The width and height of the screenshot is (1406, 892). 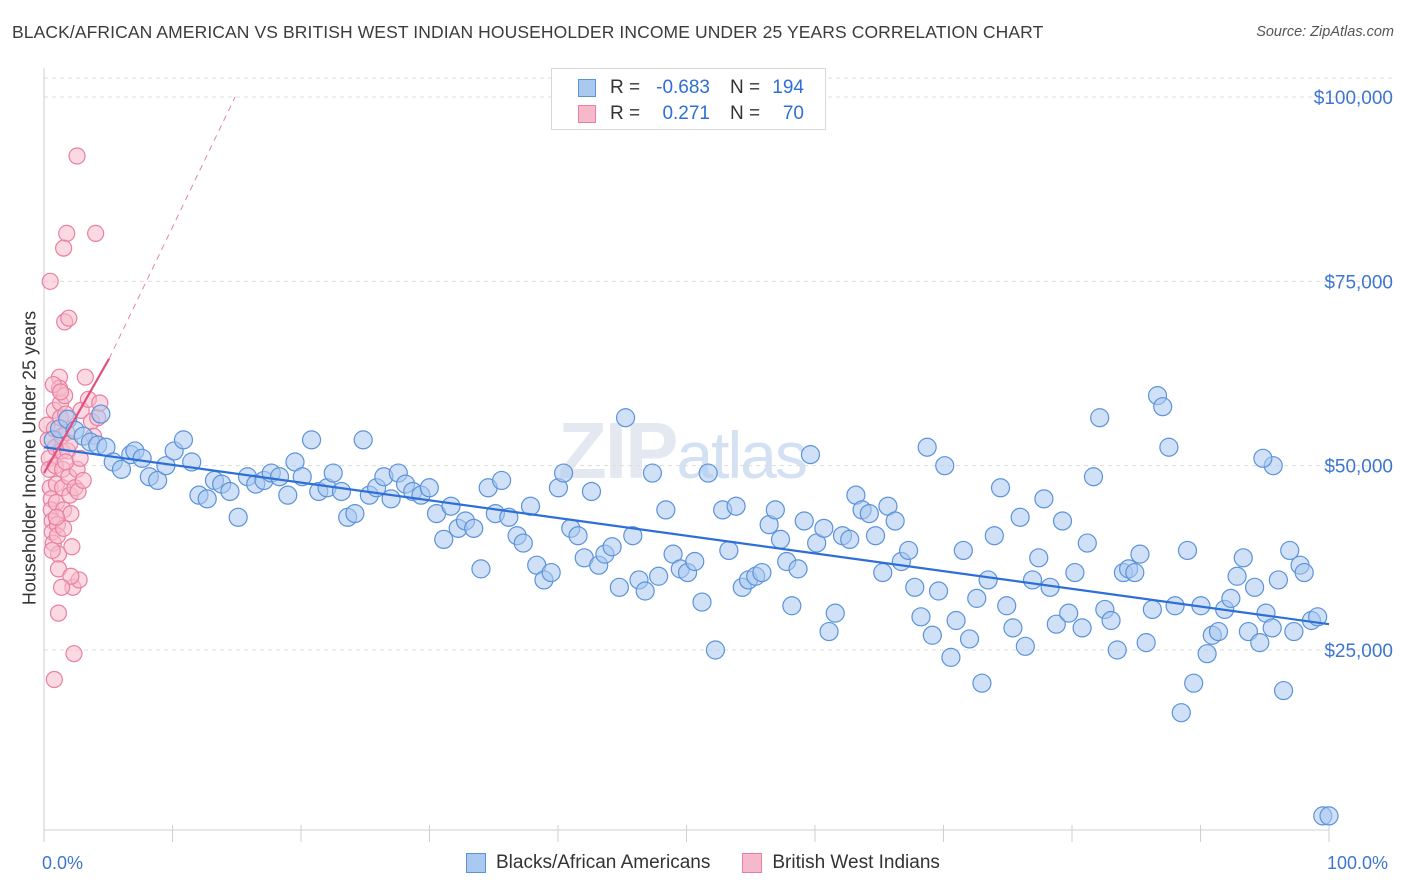 What do you see at coordinates (172, 227) in the screenshot?
I see `trend-extension-bwi` at bounding box center [172, 227].